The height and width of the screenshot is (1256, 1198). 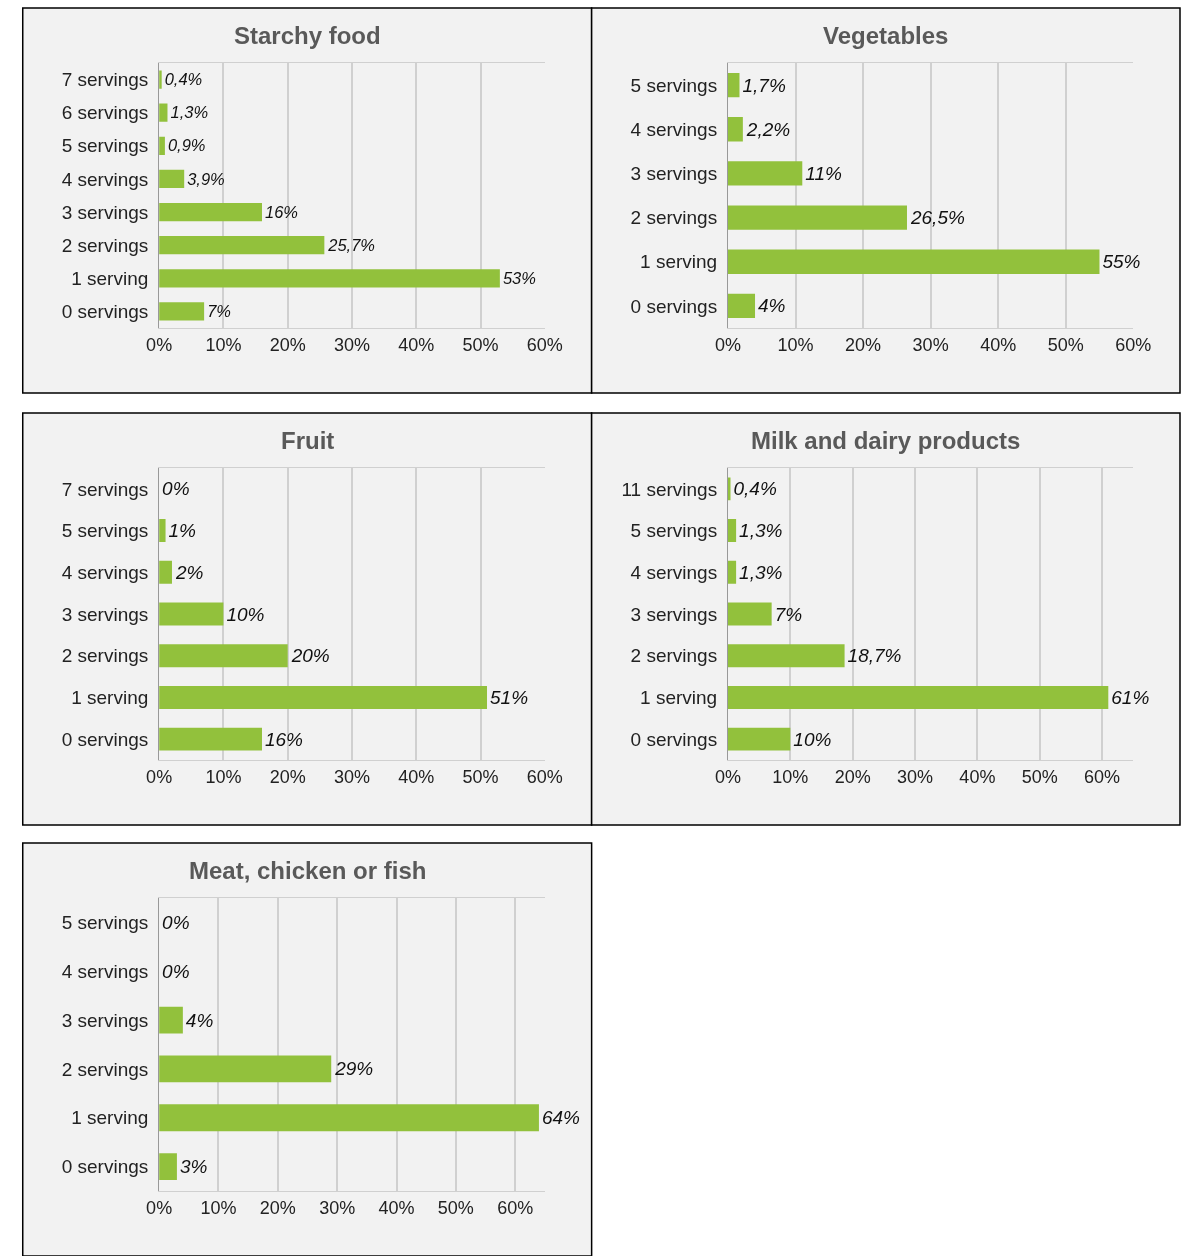 I want to click on data-label: 10%, so click(x=245, y=614).